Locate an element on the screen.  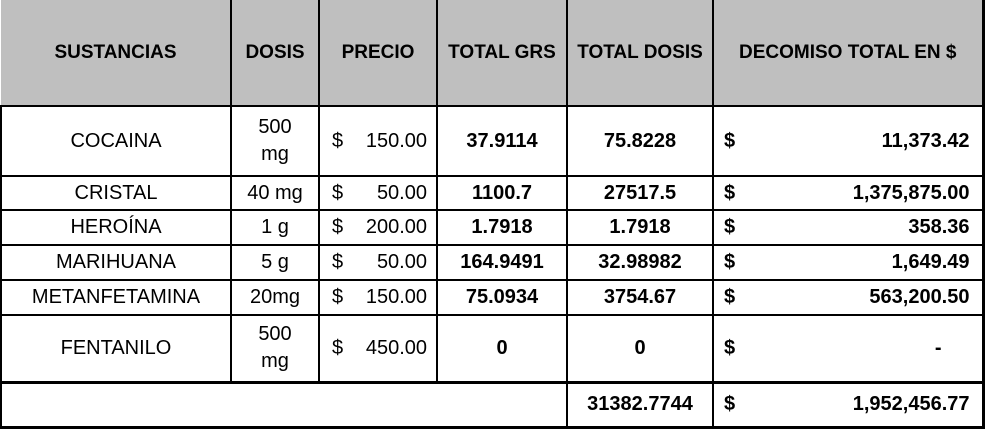
price-cell: $200.00 is located at coordinates (378, 227).